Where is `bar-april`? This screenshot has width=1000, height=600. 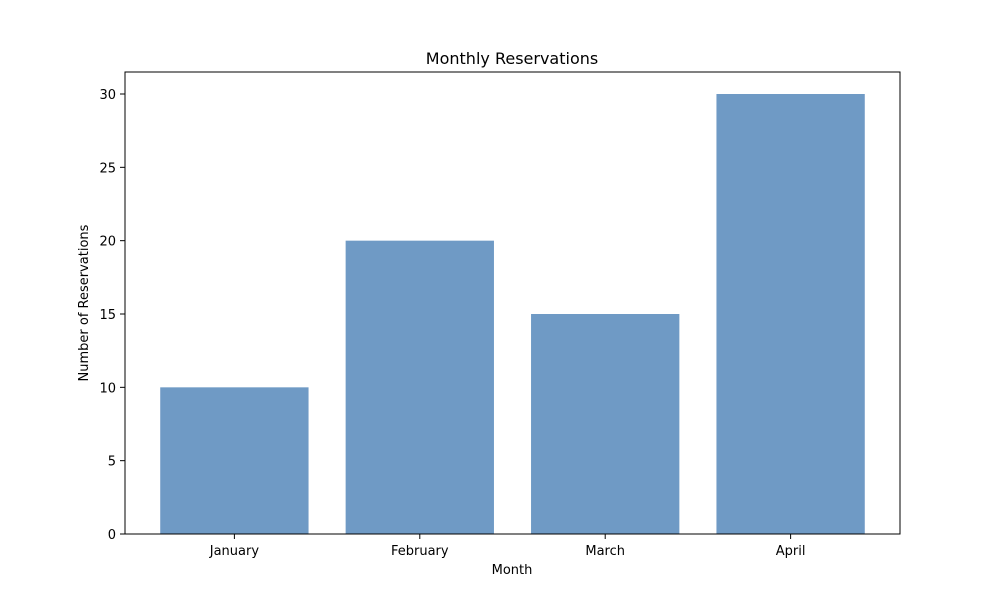 bar-april is located at coordinates (790, 314).